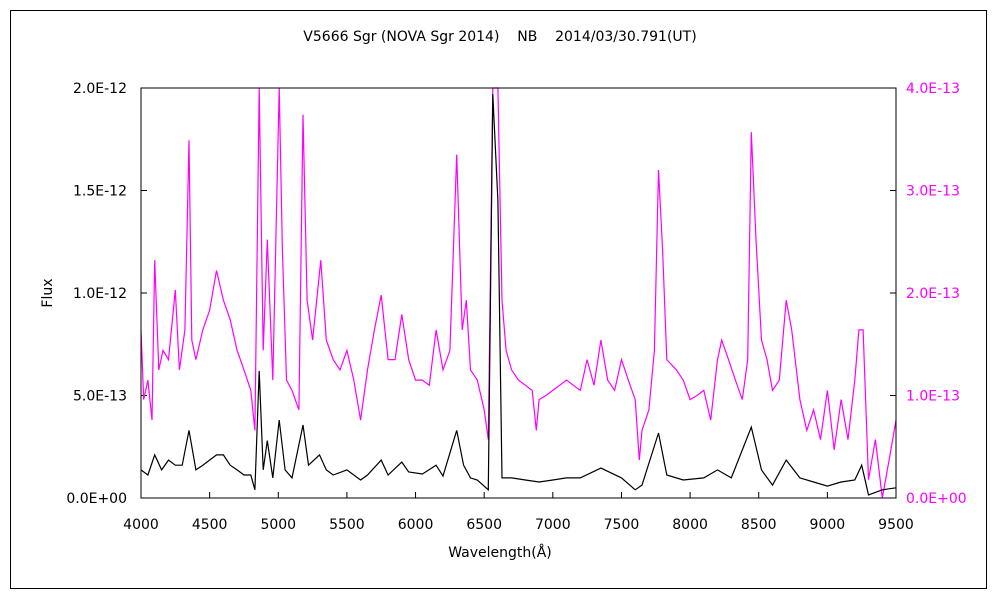  Describe the element at coordinates (933, 89) in the screenshot. I see `y-tick-label-right: 4.0E-13` at that location.